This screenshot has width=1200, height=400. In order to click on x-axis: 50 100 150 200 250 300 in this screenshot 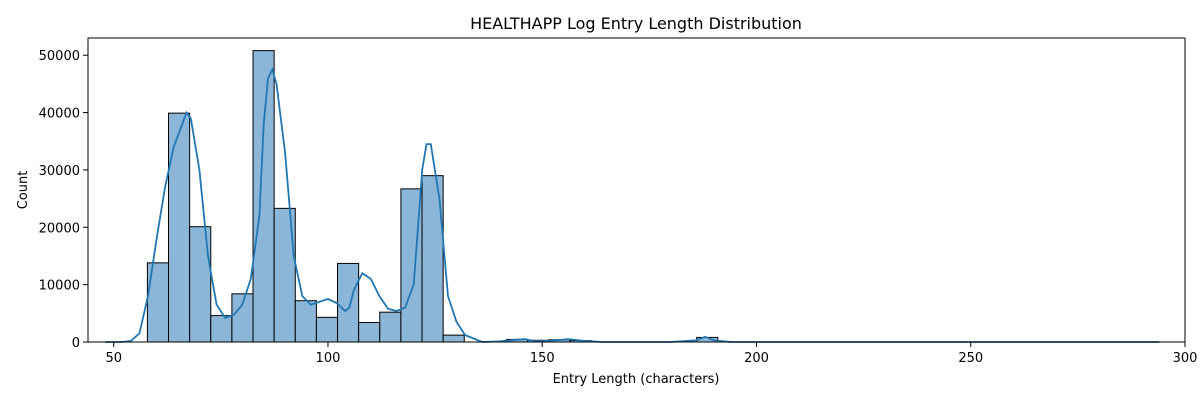, I will do `click(651, 354)`.